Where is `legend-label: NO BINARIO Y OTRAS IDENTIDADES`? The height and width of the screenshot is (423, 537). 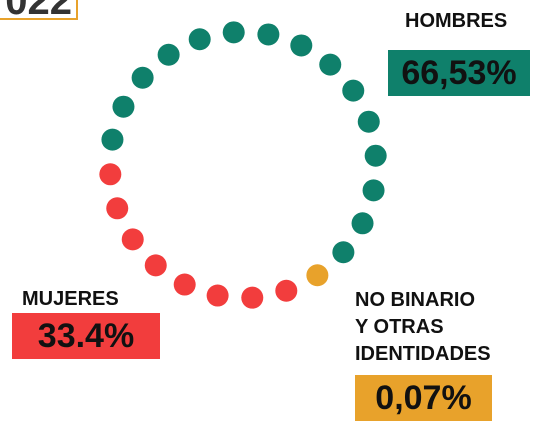 legend-label: NO BINARIO Y OTRAS IDENTIDADES is located at coordinates (423, 327).